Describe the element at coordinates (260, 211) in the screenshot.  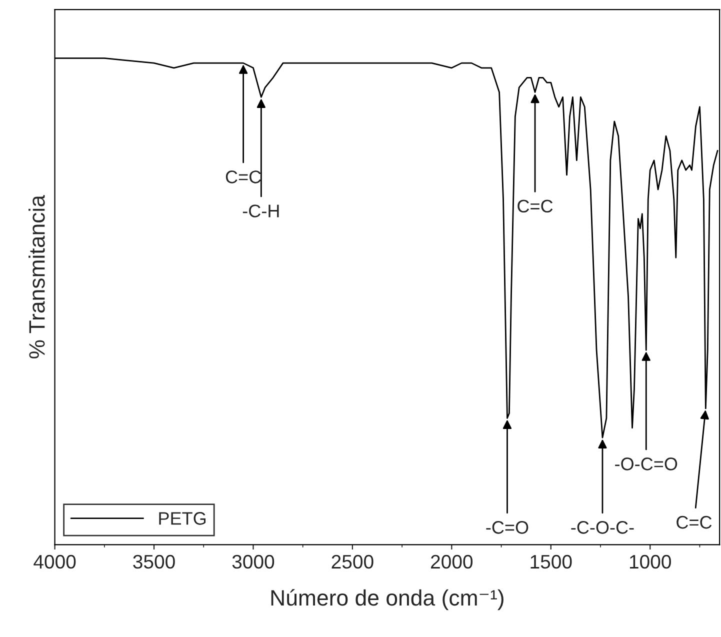
I see `annotation: -C-H` at that location.